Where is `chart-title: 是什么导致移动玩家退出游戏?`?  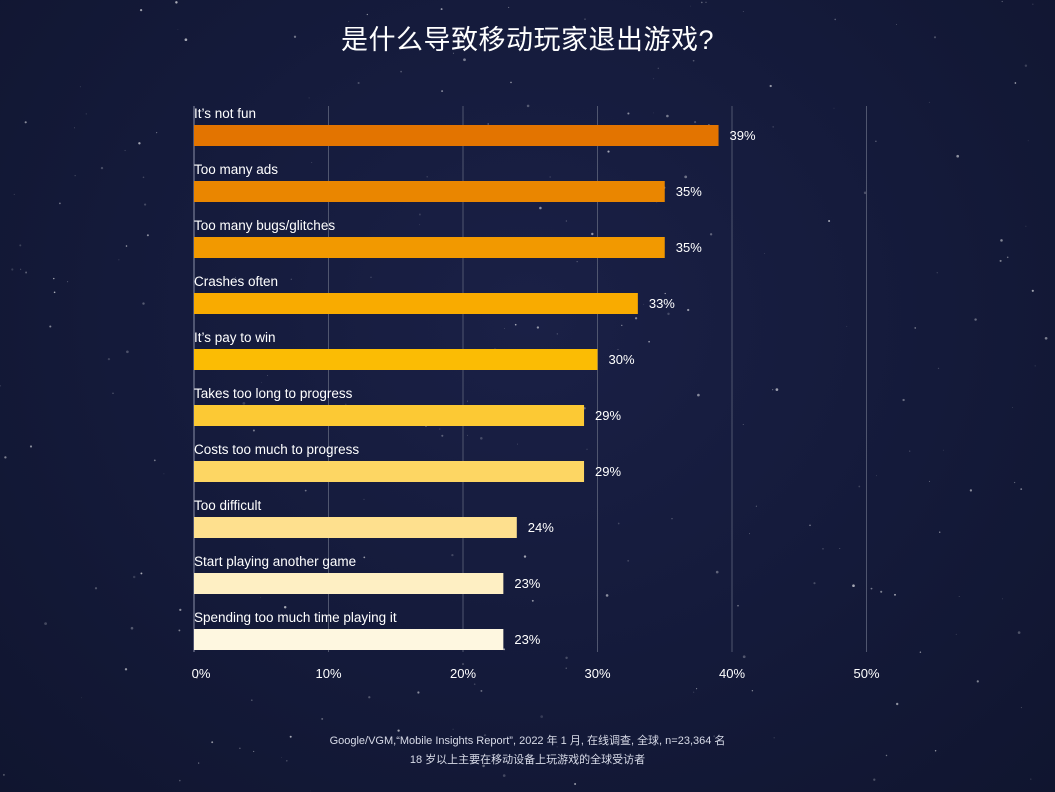 chart-title: 是什么导致移动玩家退出游戏? is located at coordinates (527, 40).